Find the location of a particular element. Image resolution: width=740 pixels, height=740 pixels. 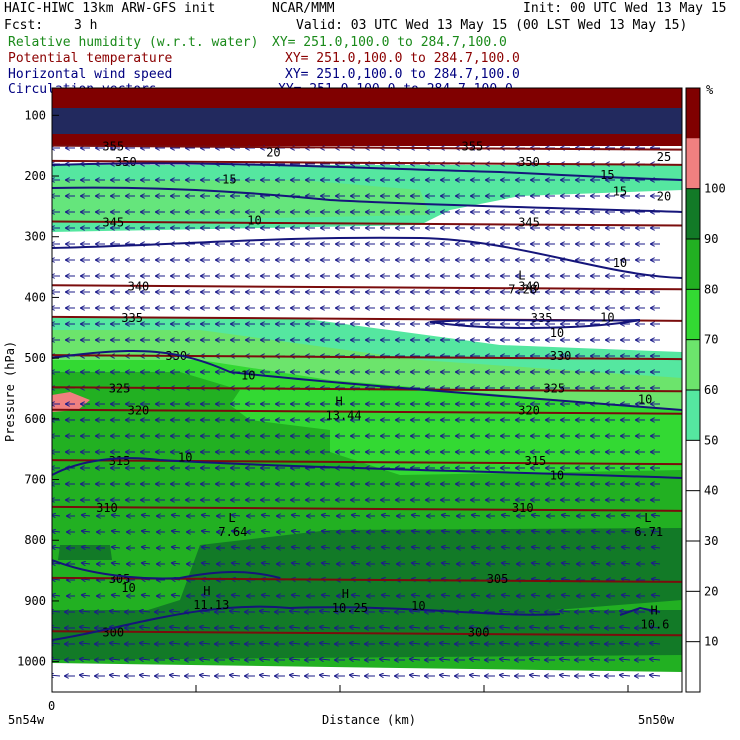

colorbar-tick-label: 90 is located at coordinates (711, 239).